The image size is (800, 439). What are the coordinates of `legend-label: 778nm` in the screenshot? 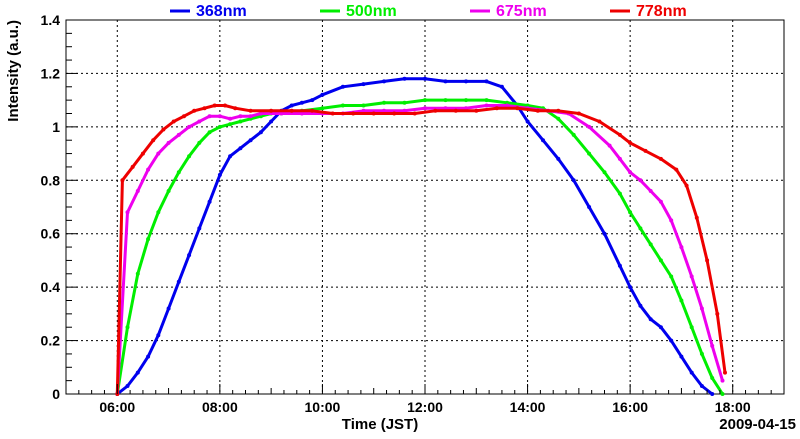 It's located at (661, 11).